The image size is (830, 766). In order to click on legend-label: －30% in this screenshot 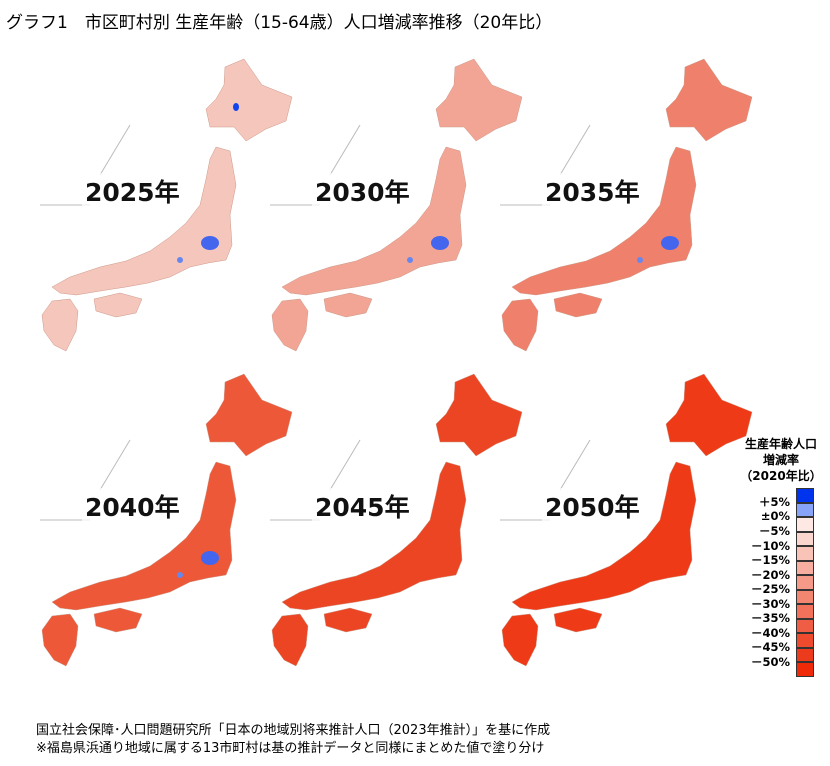, I will do `click(770, 603)`.